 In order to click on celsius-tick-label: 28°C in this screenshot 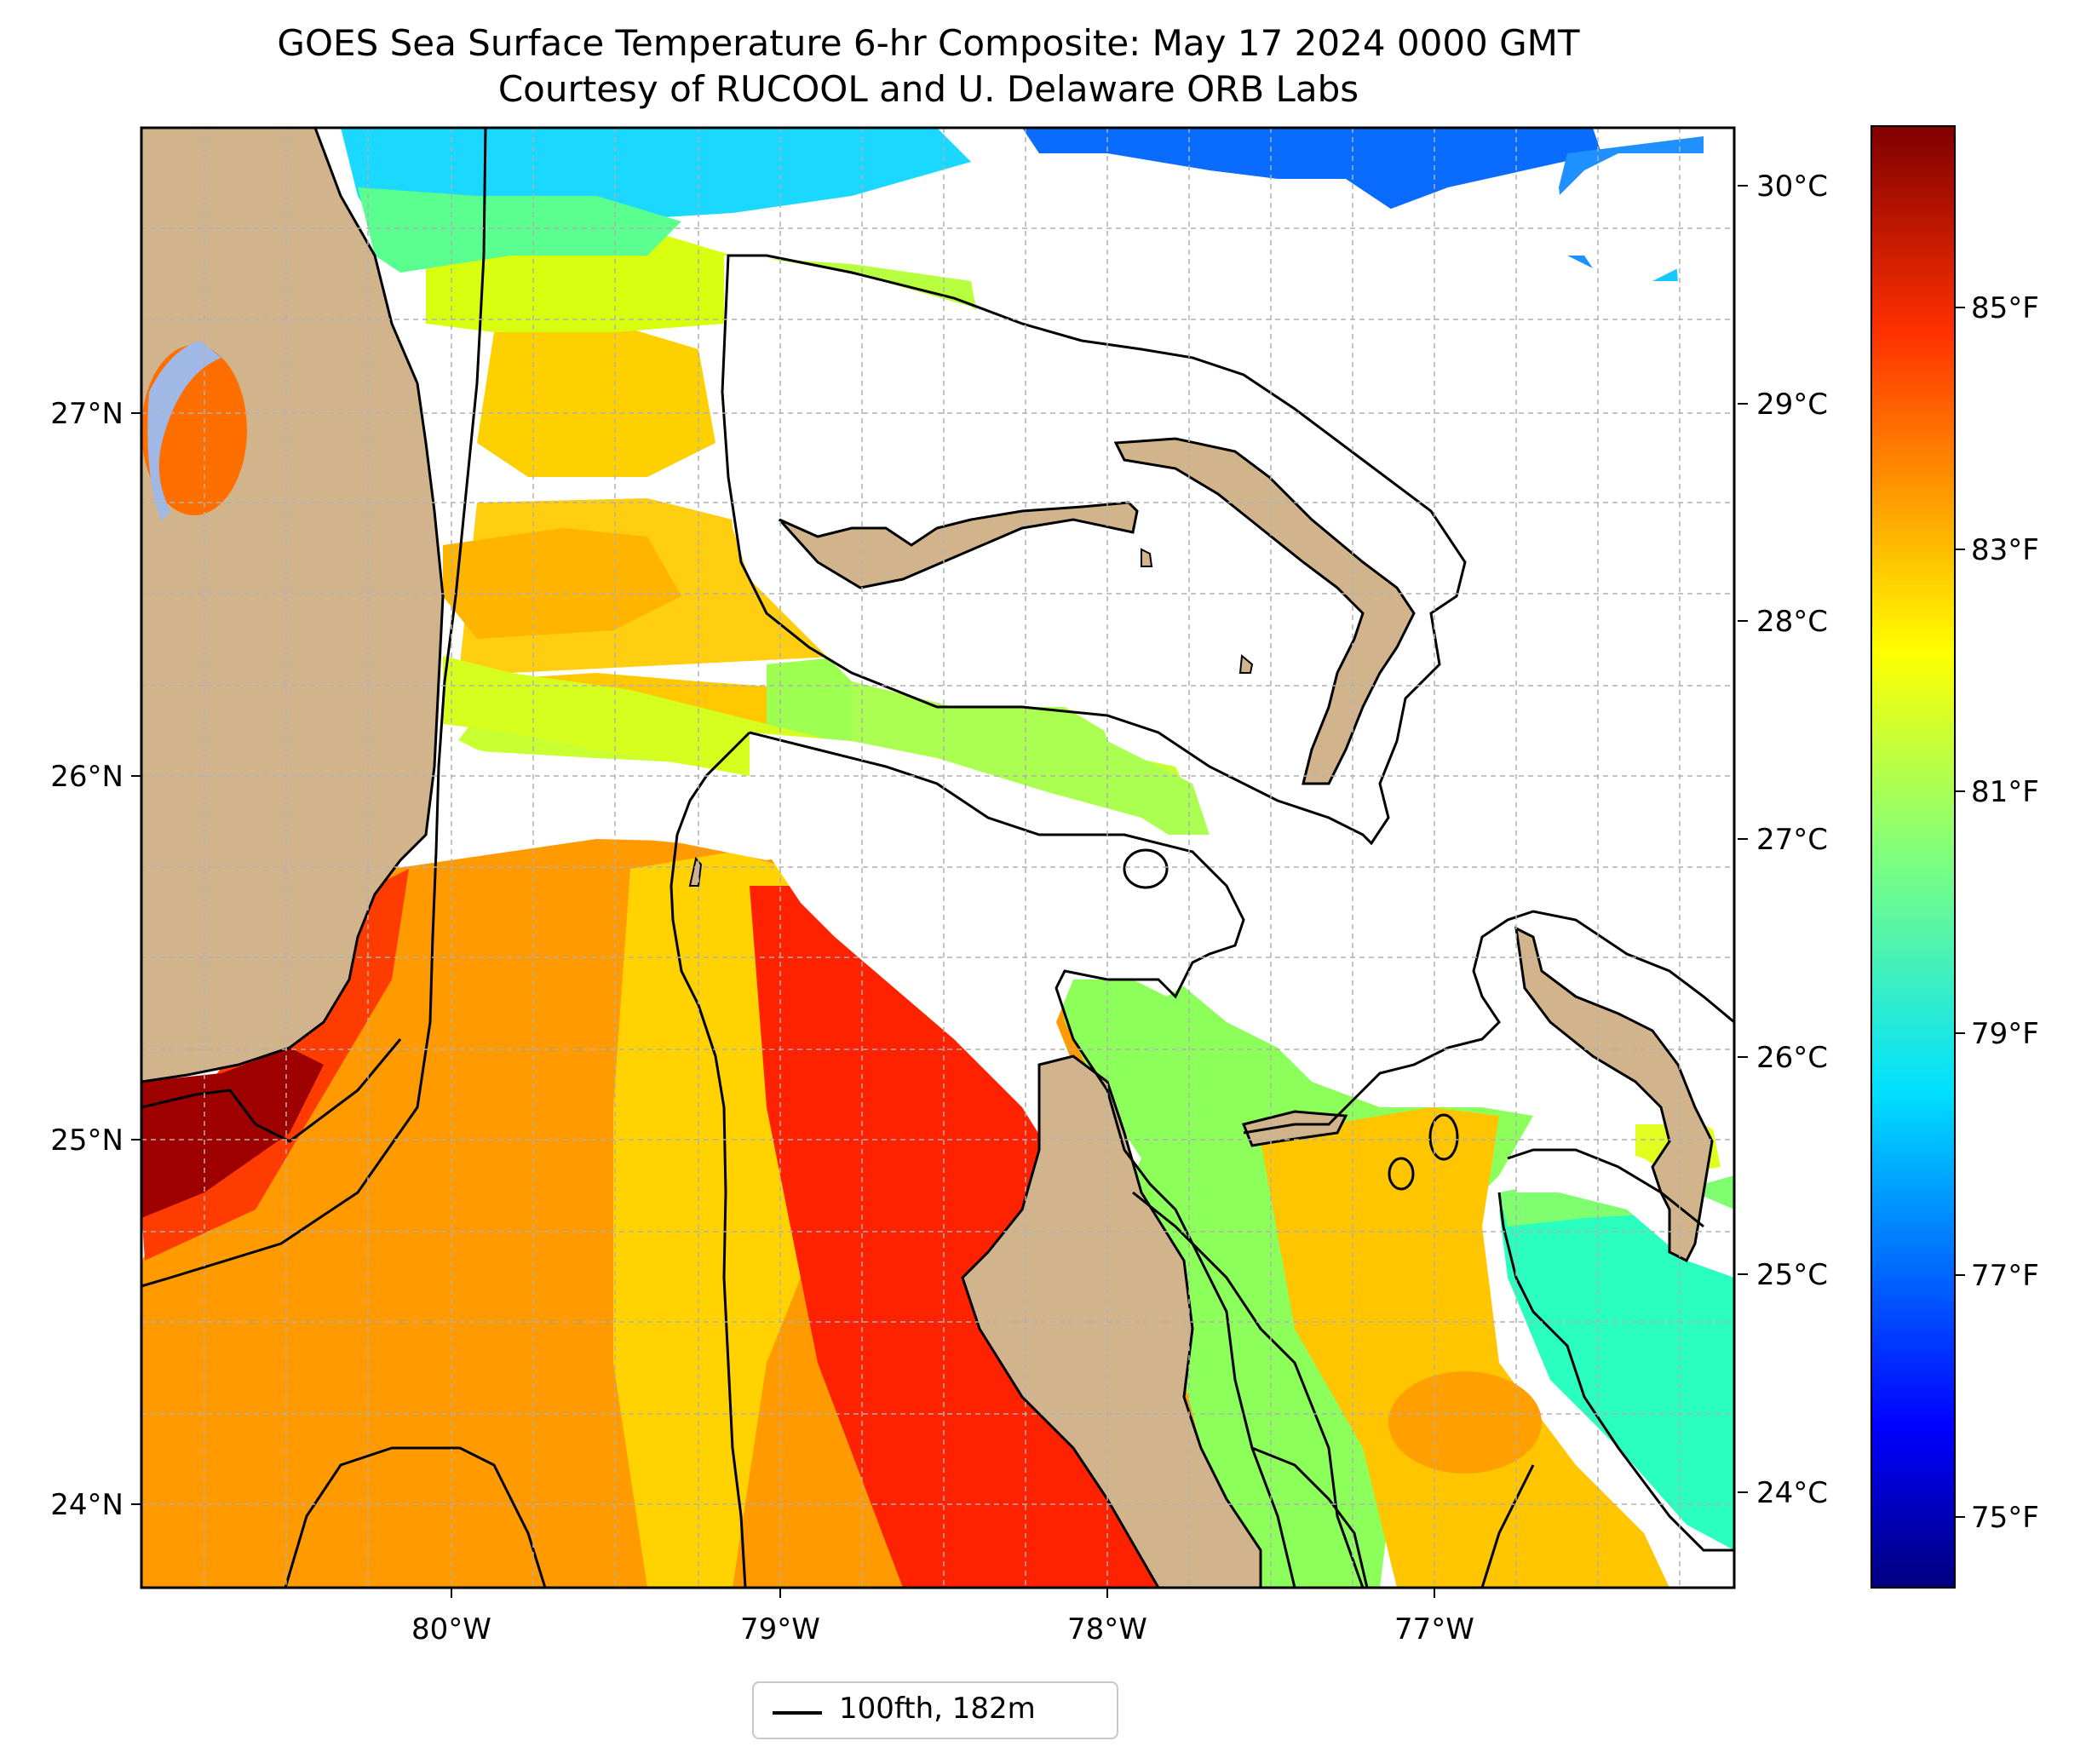, I will do `click(1792, 622)`.